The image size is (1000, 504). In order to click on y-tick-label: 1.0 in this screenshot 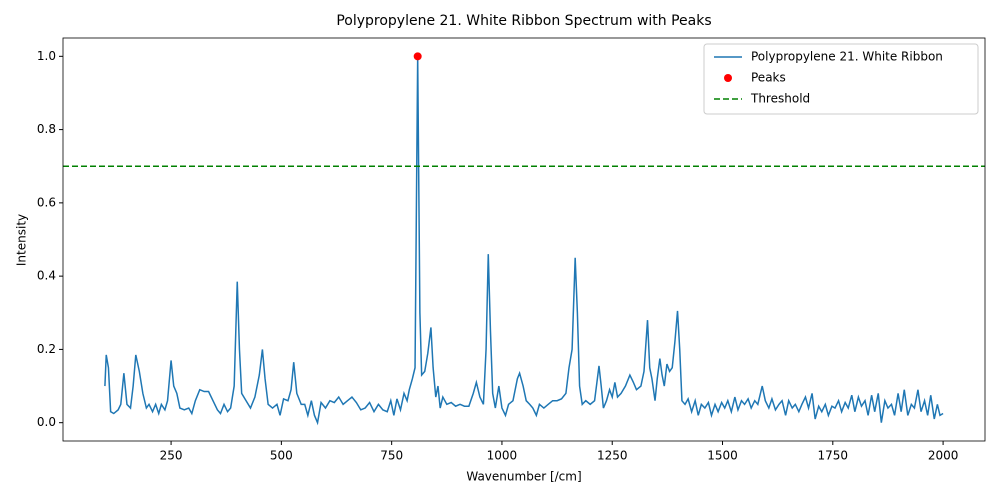, I will do `click(46, 56)`.